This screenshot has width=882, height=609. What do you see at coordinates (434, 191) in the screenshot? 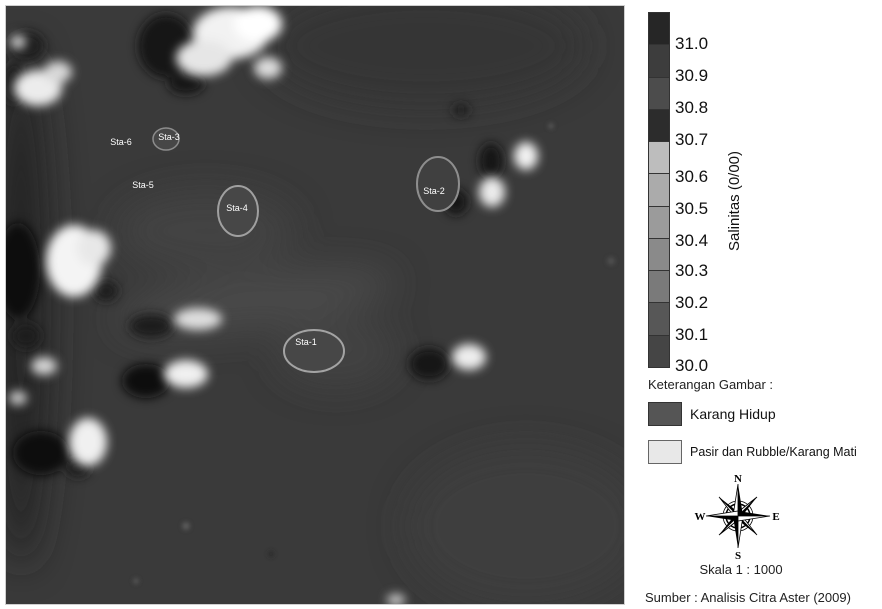
I see `station-label-sta-2: Sta-2` at bounding box center [434, 191].